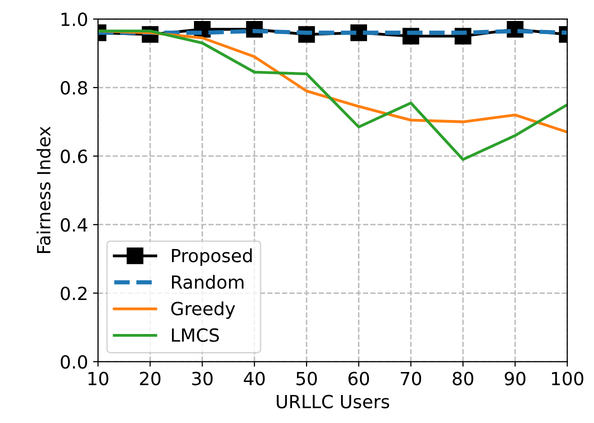 The image size is (594, 423). I want to click on x-tick-label: 70, so click(411, 379).